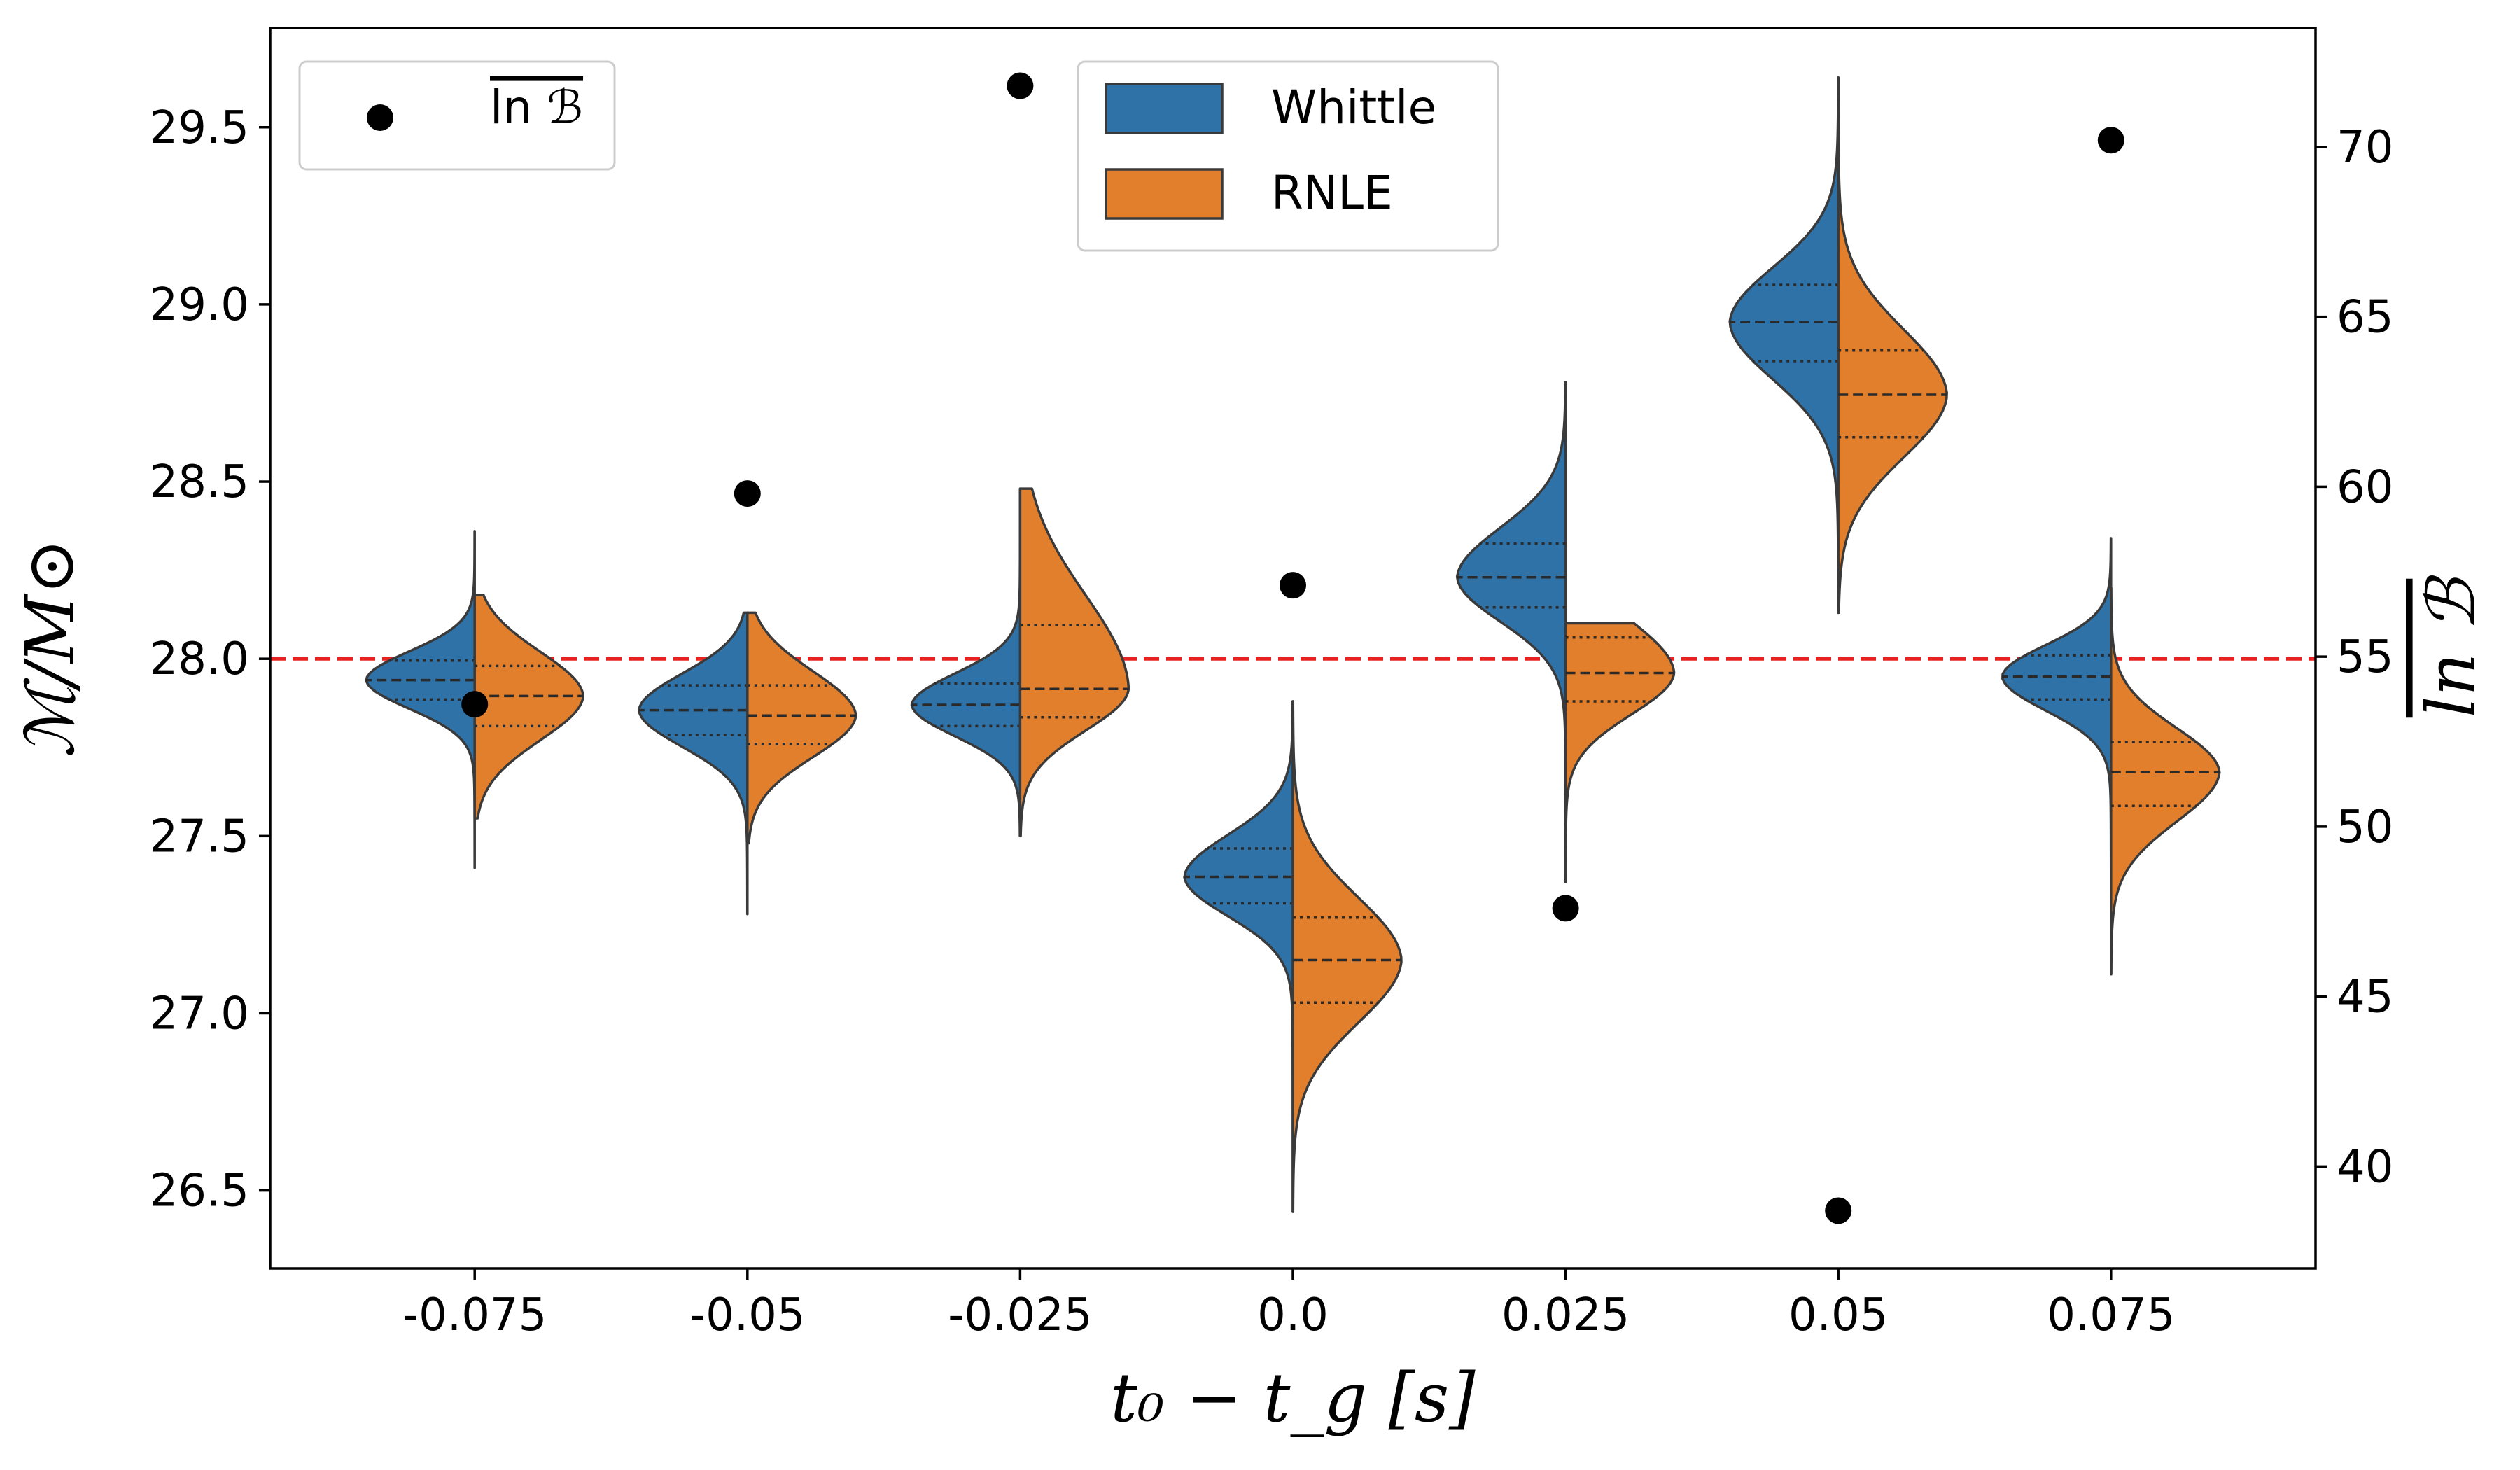 The height and width of the screenshot is (1470, 2520). What do you see at coordinates (200, 482) in the screenshot?
I see `y-tick-label-4: 28.5` at bounding box center [200, 482].